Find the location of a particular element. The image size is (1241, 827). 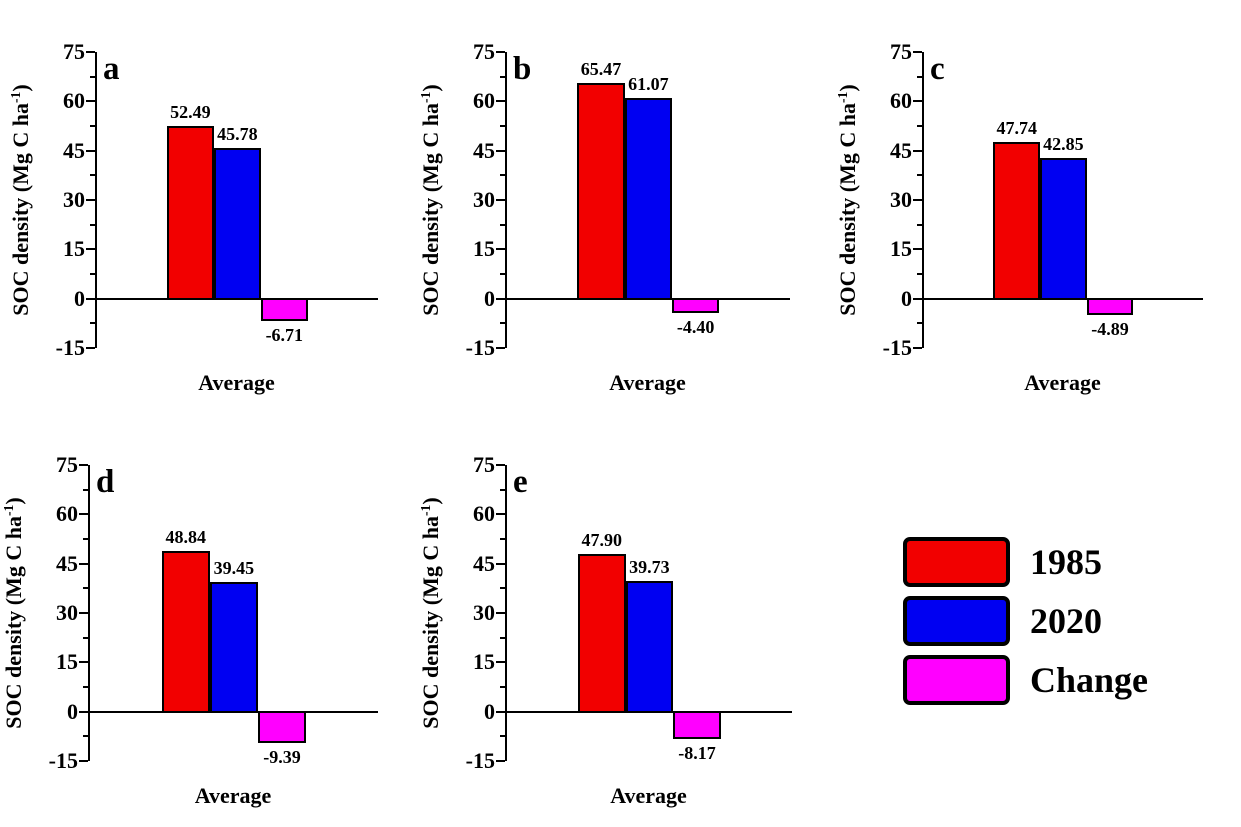

bar-value-label: 48.84 is located at coordinates (185, 537).